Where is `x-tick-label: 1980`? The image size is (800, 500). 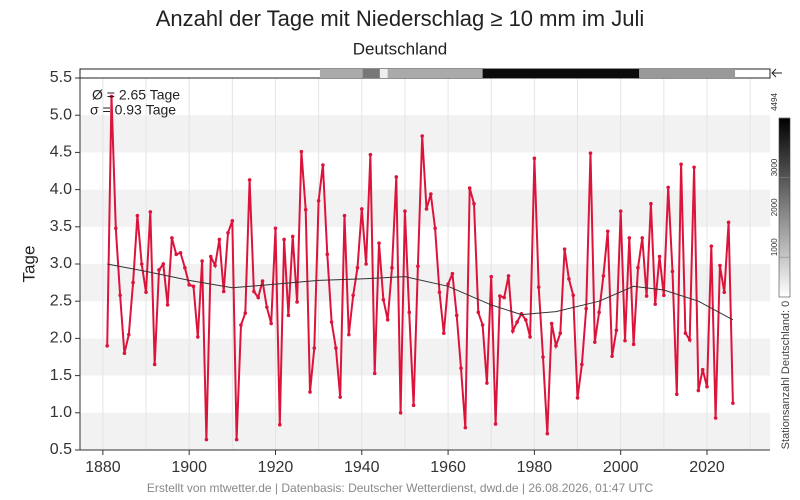 x-tick-label: 1980 is located at coordinates (535, 467).